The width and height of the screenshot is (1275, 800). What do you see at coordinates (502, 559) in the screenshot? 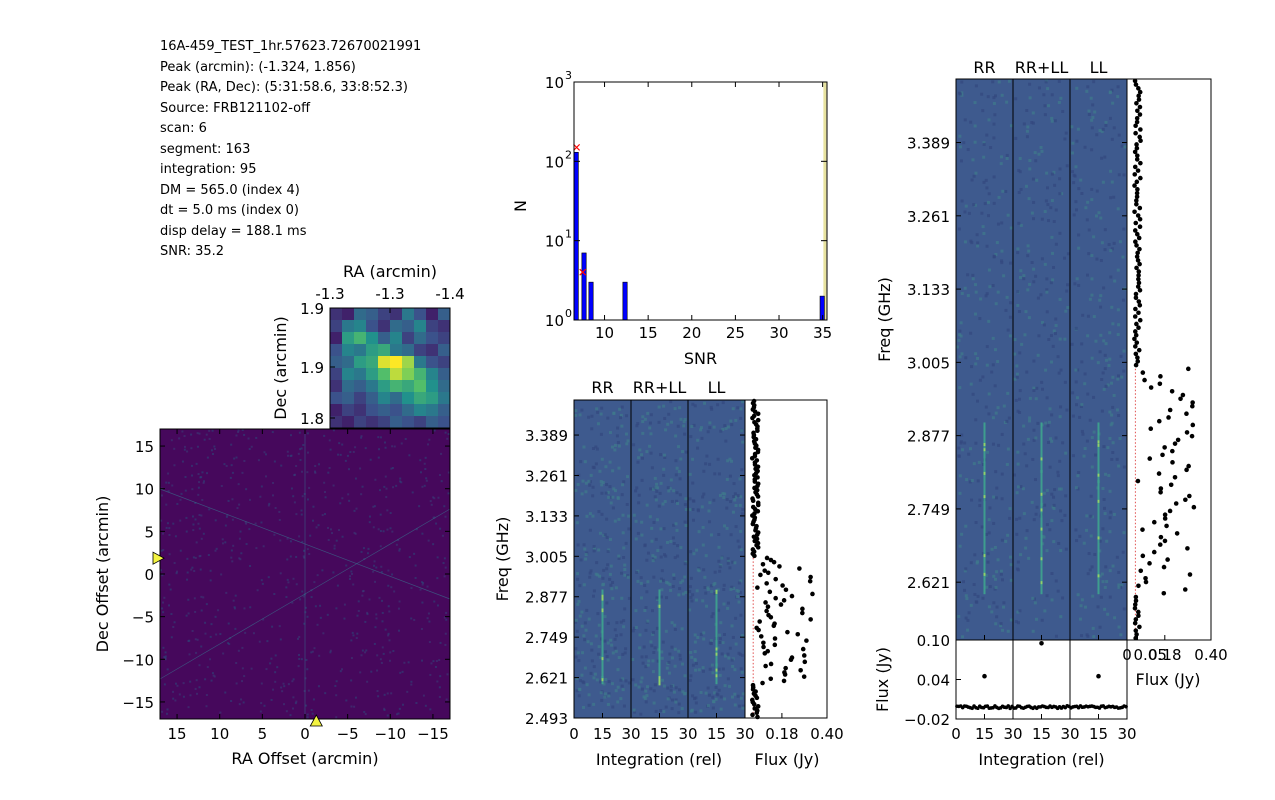
I see `spectrum-y-axis-label: Freq (GHz)` at bounding box center [502, 559].